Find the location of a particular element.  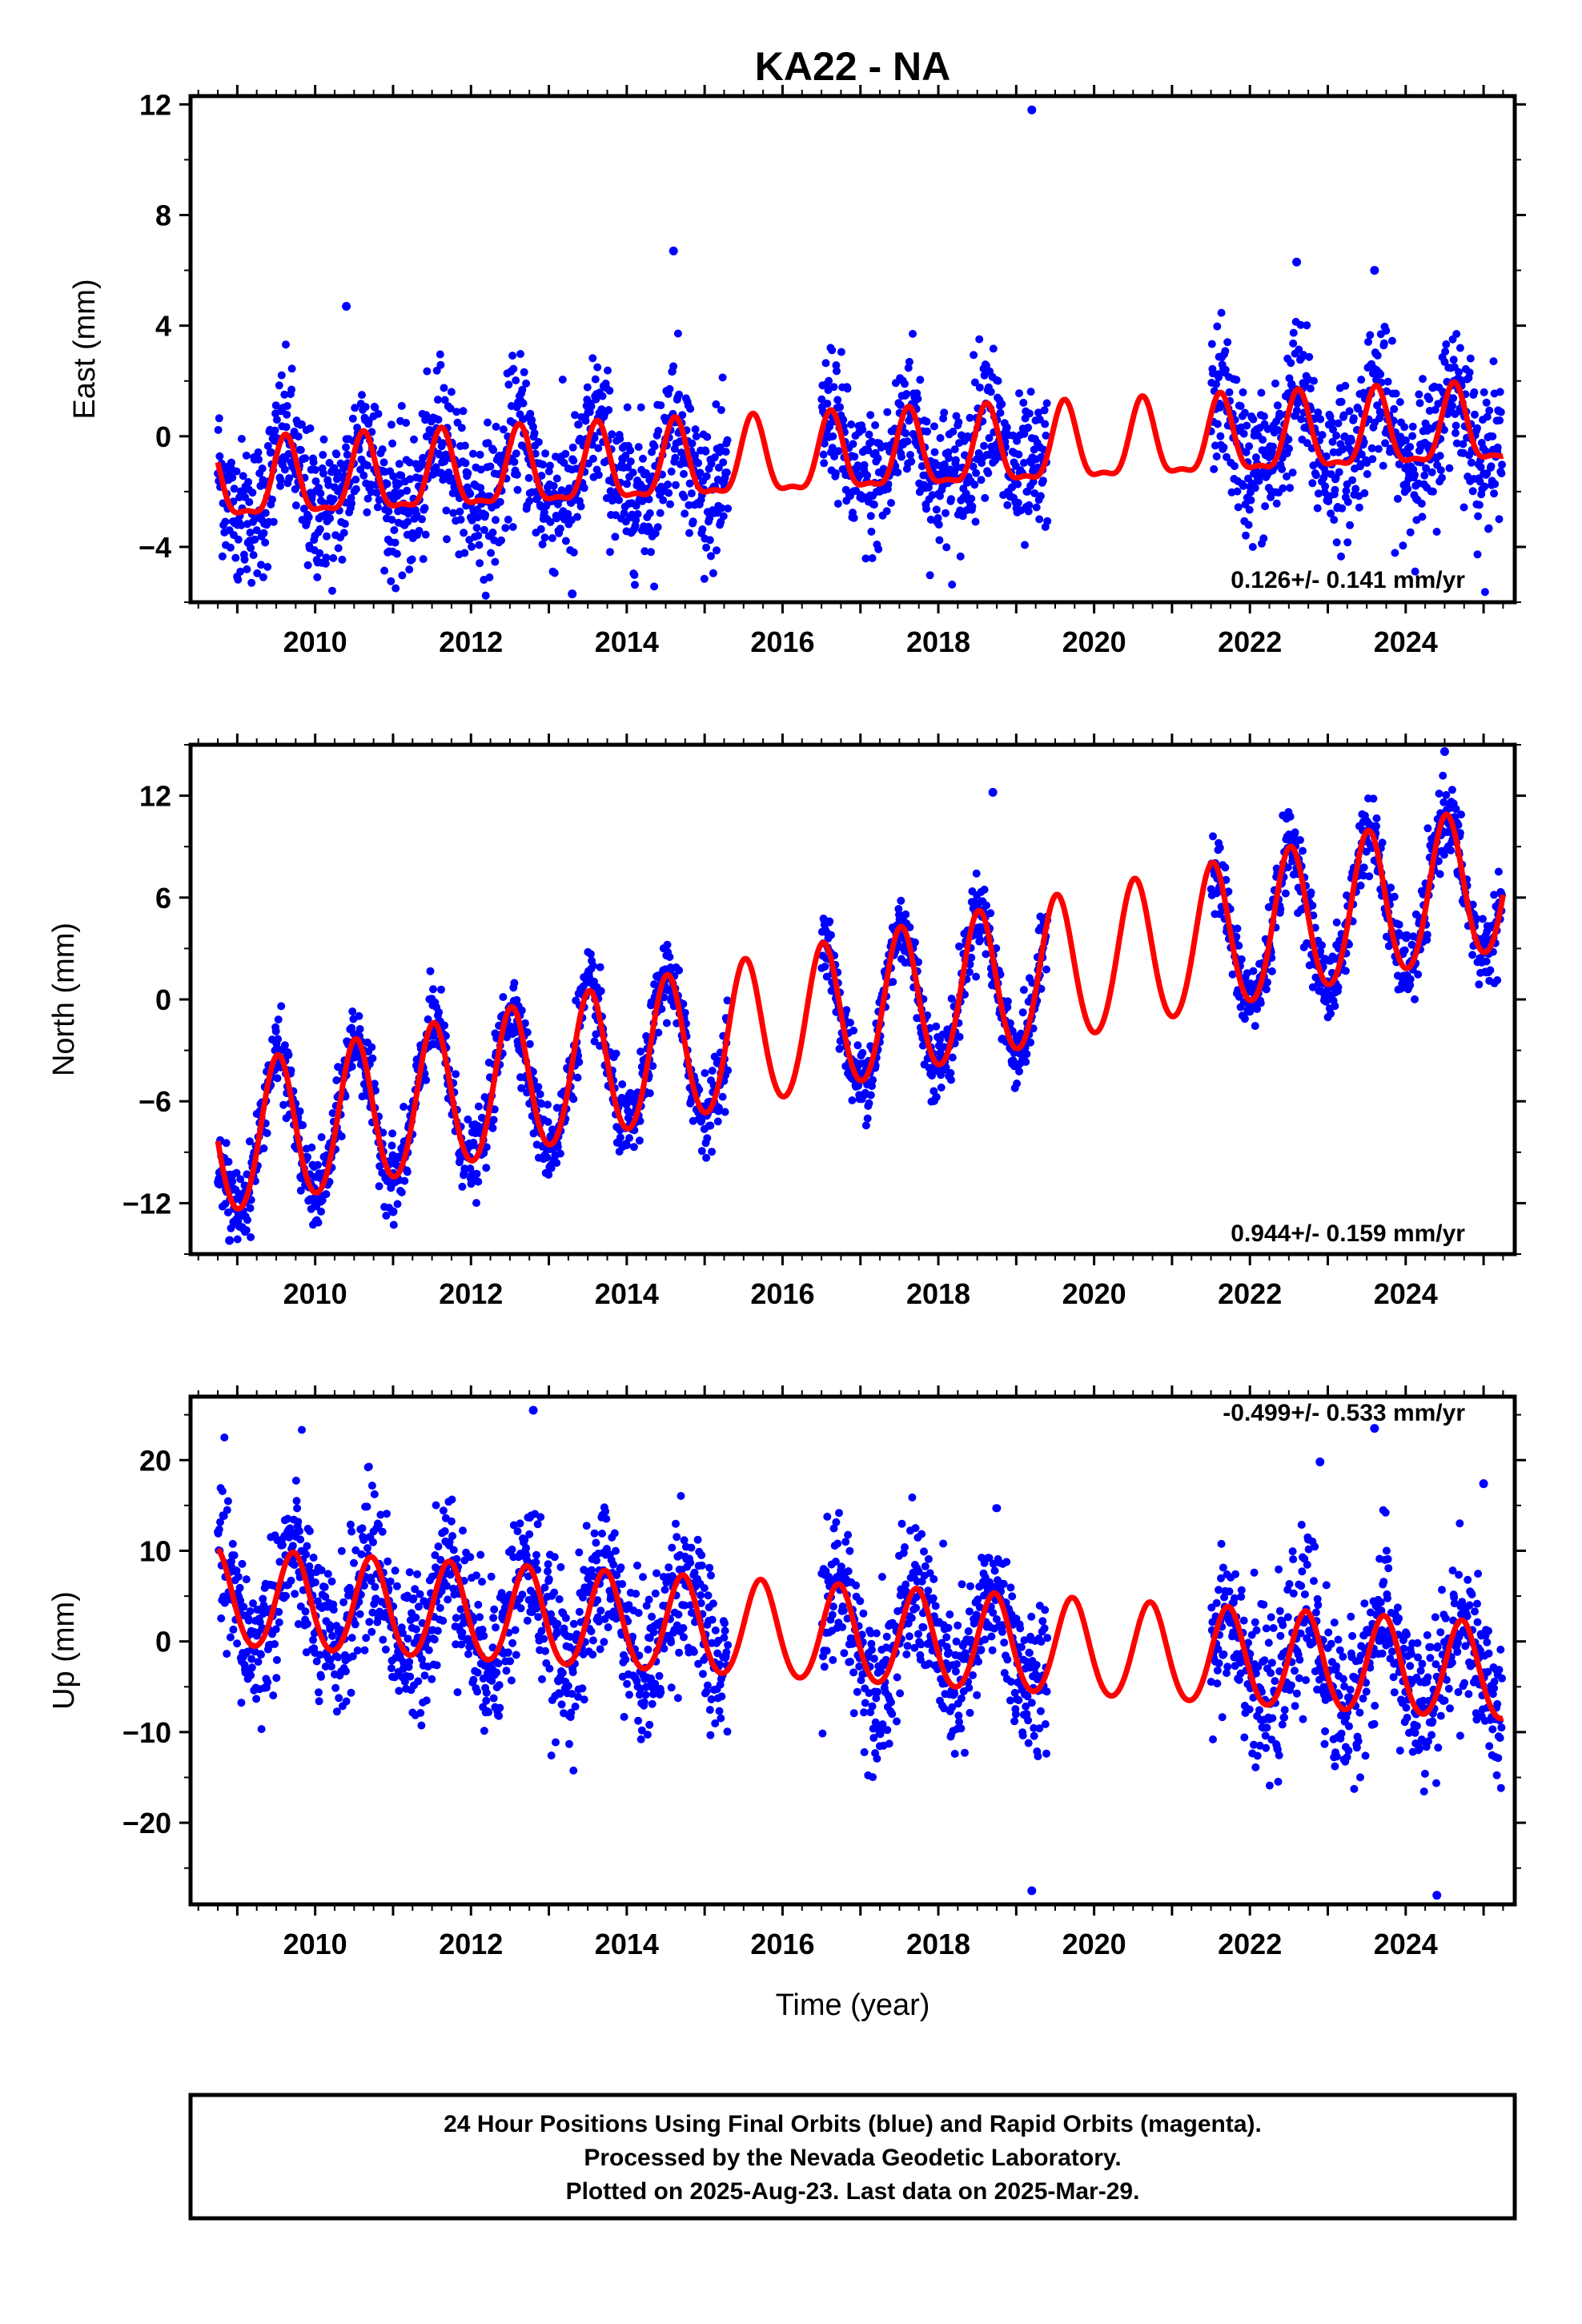

x-tick-label: 2018 is located at coordinates (938, 641).